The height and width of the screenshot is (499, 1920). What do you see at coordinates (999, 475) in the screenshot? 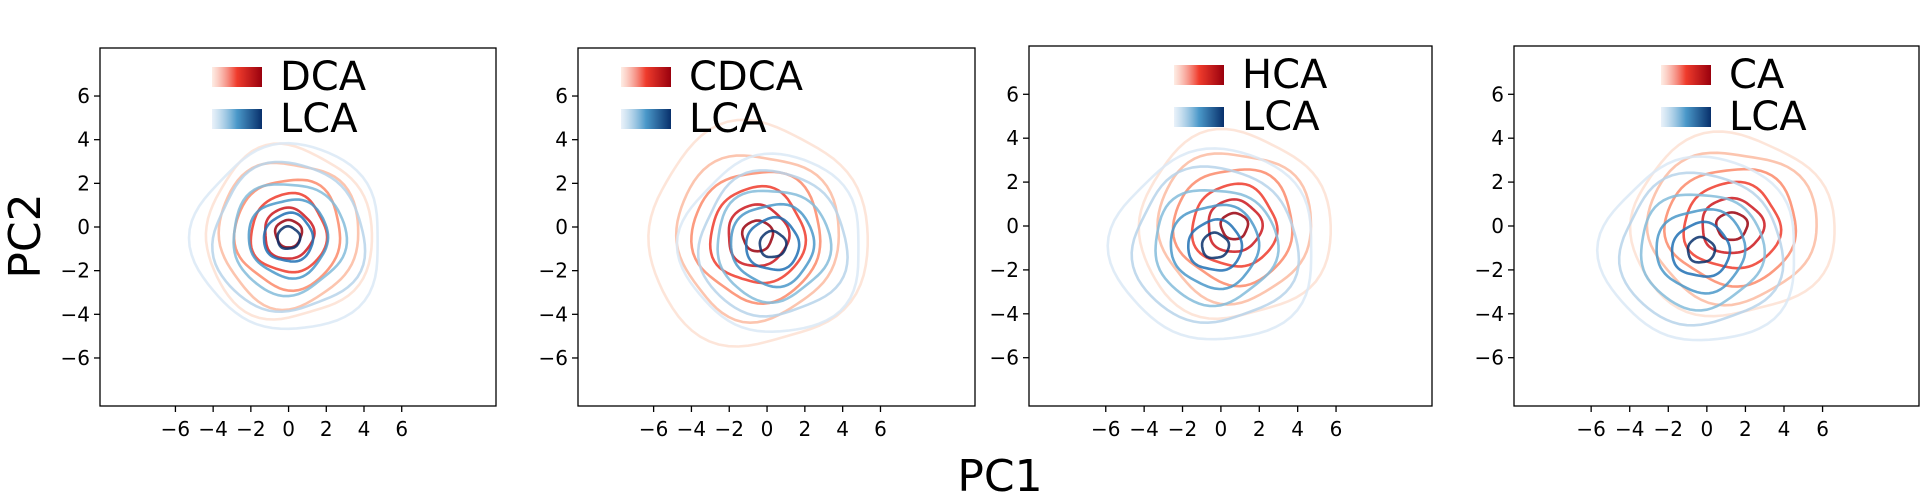
I see `x-axis-title: PC1` at bounding box center [999, 475].